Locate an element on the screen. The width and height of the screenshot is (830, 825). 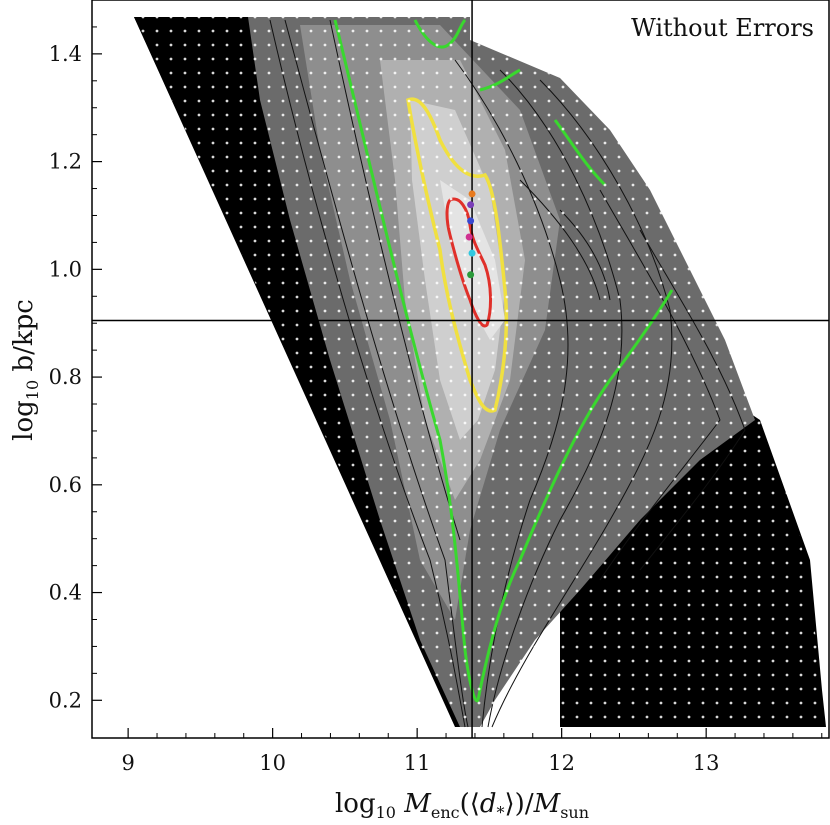
x-axis-title: log10 Menc(⟨d*⟩)/Msun is located at coordinates (462, 805).